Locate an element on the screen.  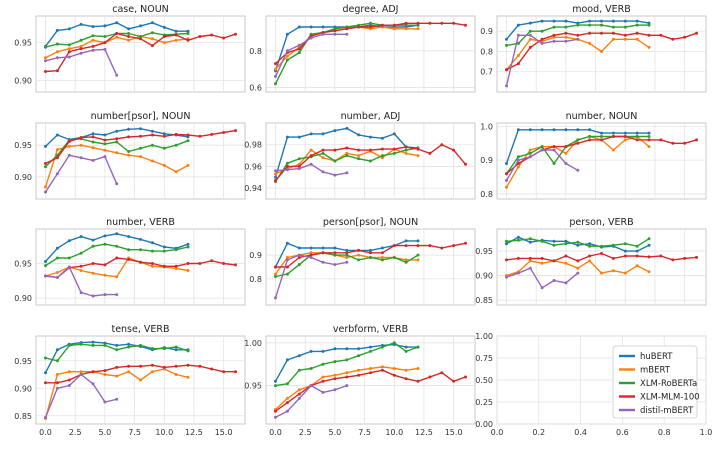
panel-5: 0.94 0.96 0.98 number, ADJ is located at coordinates (360, 155).